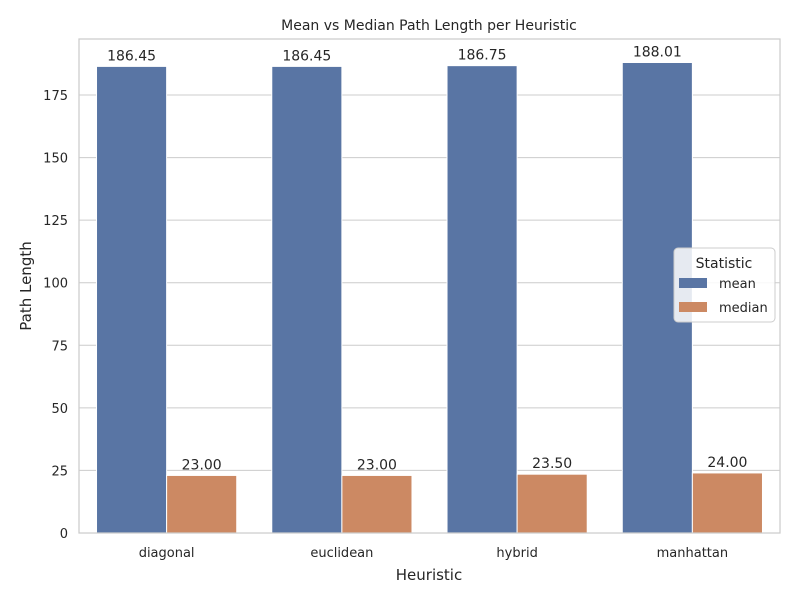 The width and height of the screenshot is (800, 604). Describe the element at coordinates (26, 285) in the screenshot. I see `y-axis-label: Path Length` at that location.